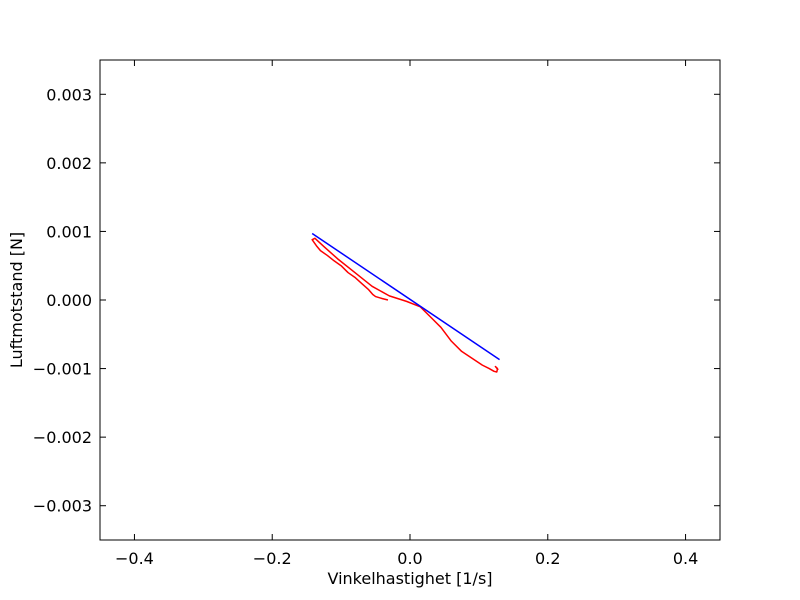 This screenshot has width=800, height=600. Describe the element at coordinates (134, 558) in the screenshot. I see `x-tick-label: −0.4` at that location.